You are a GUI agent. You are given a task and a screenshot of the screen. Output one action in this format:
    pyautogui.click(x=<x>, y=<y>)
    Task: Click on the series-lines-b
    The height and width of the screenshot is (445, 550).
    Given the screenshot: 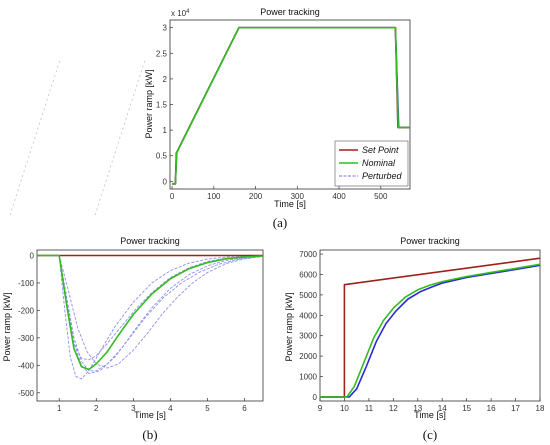 What is the action you would take?
    pyautogui.click(x=150, y=317)
    